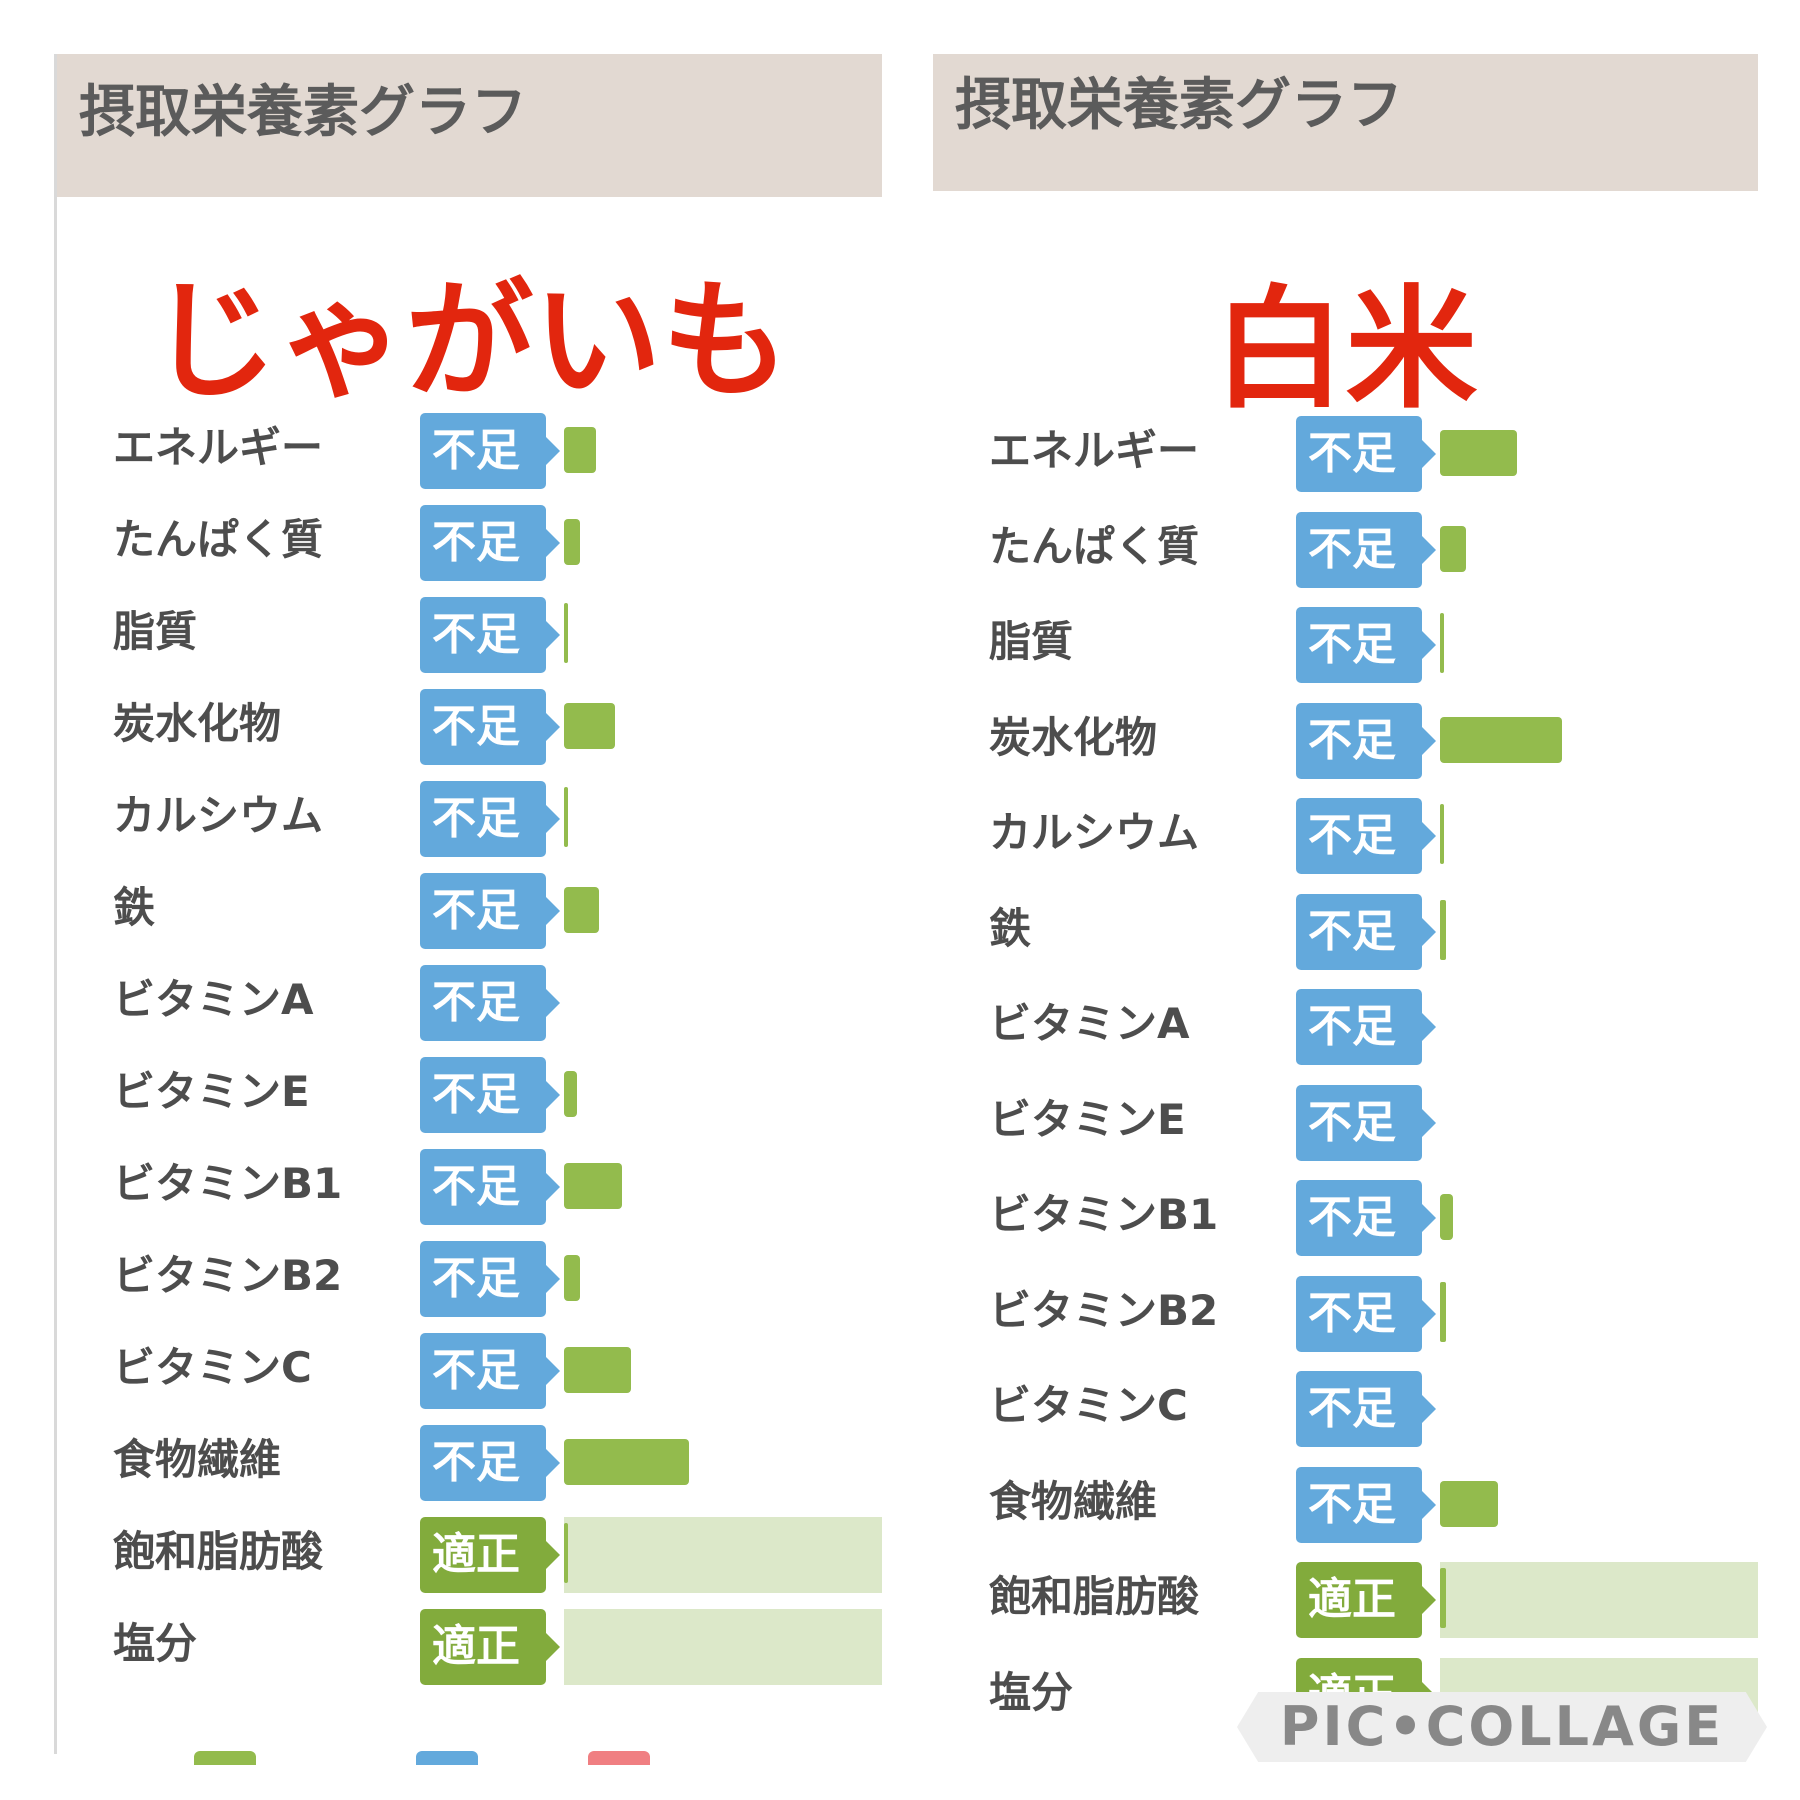  Describe the element at coordinates (1088, 1405) in the screenshot. I see `nutrient-label: ビタミンC` at that location.